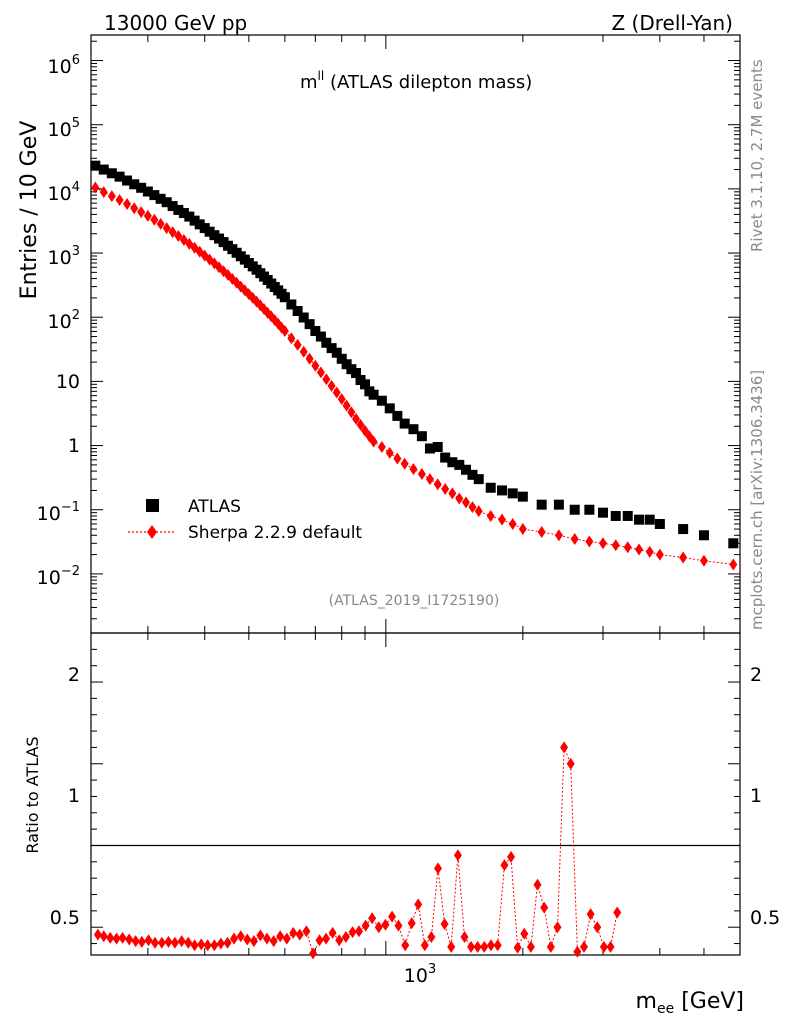 The width and height of the screenshot is (786, 1024). What do you see at coordinates (152, 505) in the screenshot?
I see `legend-atlas-marker` at bounding box center [152, 505].